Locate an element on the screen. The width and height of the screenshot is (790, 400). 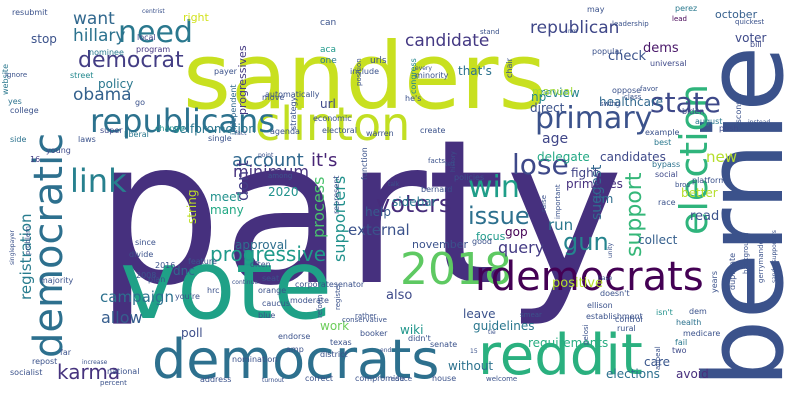
cloud-word: bill is located at coordinates (756, 44).